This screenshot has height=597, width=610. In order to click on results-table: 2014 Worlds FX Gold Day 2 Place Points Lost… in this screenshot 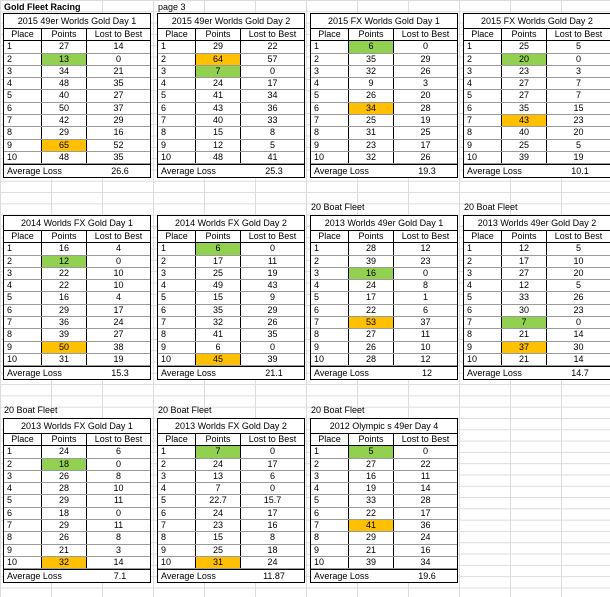, I will do `click(231, 298)`.